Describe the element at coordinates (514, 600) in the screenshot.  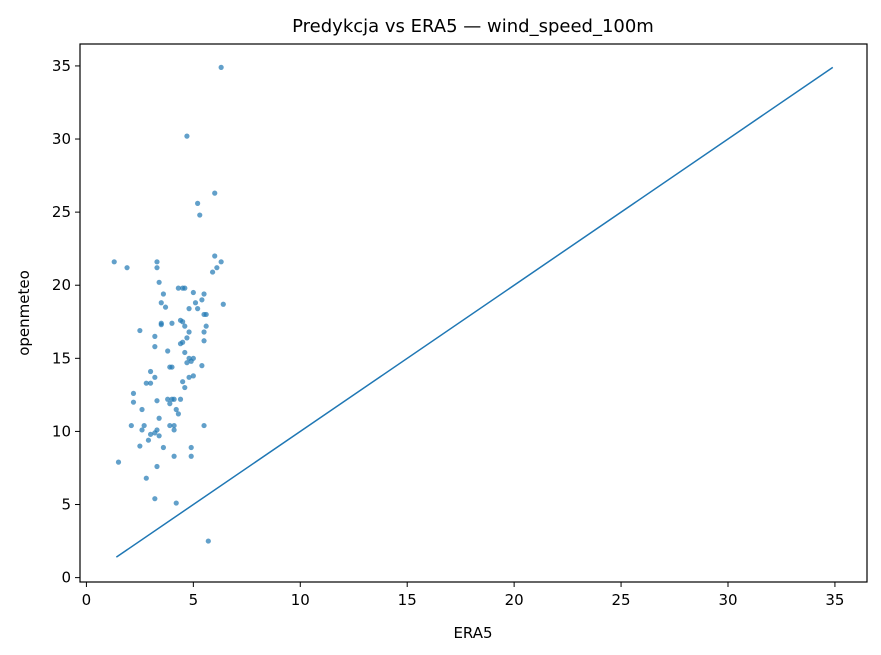
I see `x-tick-label: 20` at that location.